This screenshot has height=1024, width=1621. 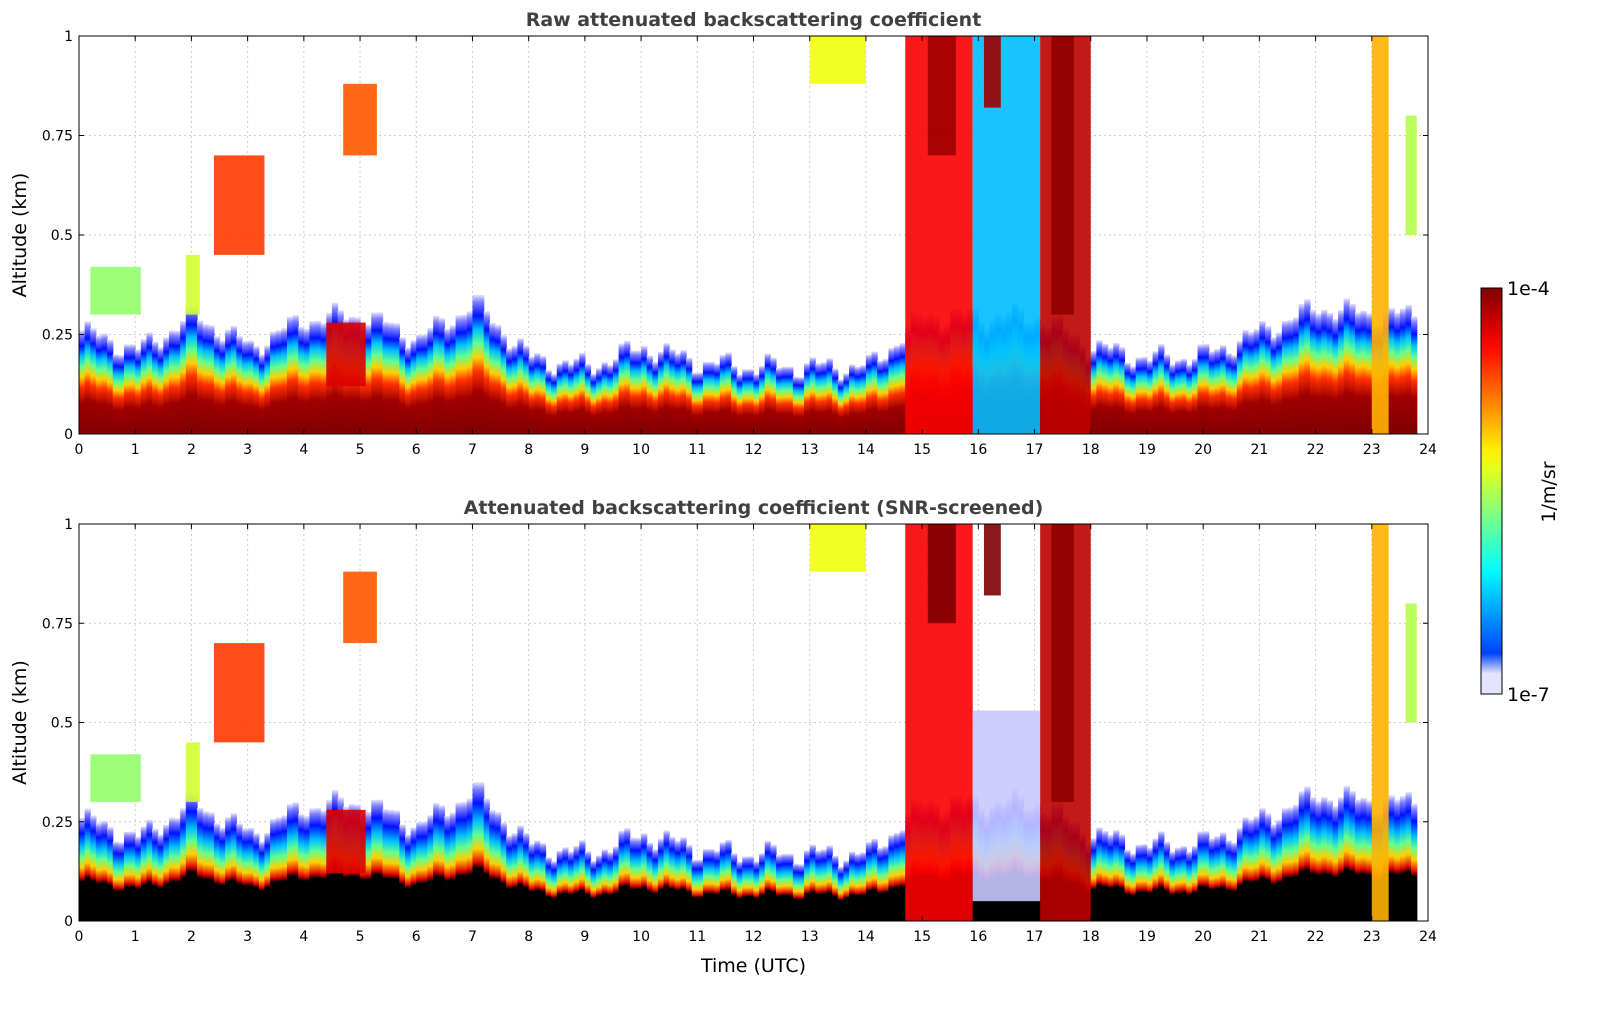 I want to click on y-tick-label: 1, so click(x=68, y=525).